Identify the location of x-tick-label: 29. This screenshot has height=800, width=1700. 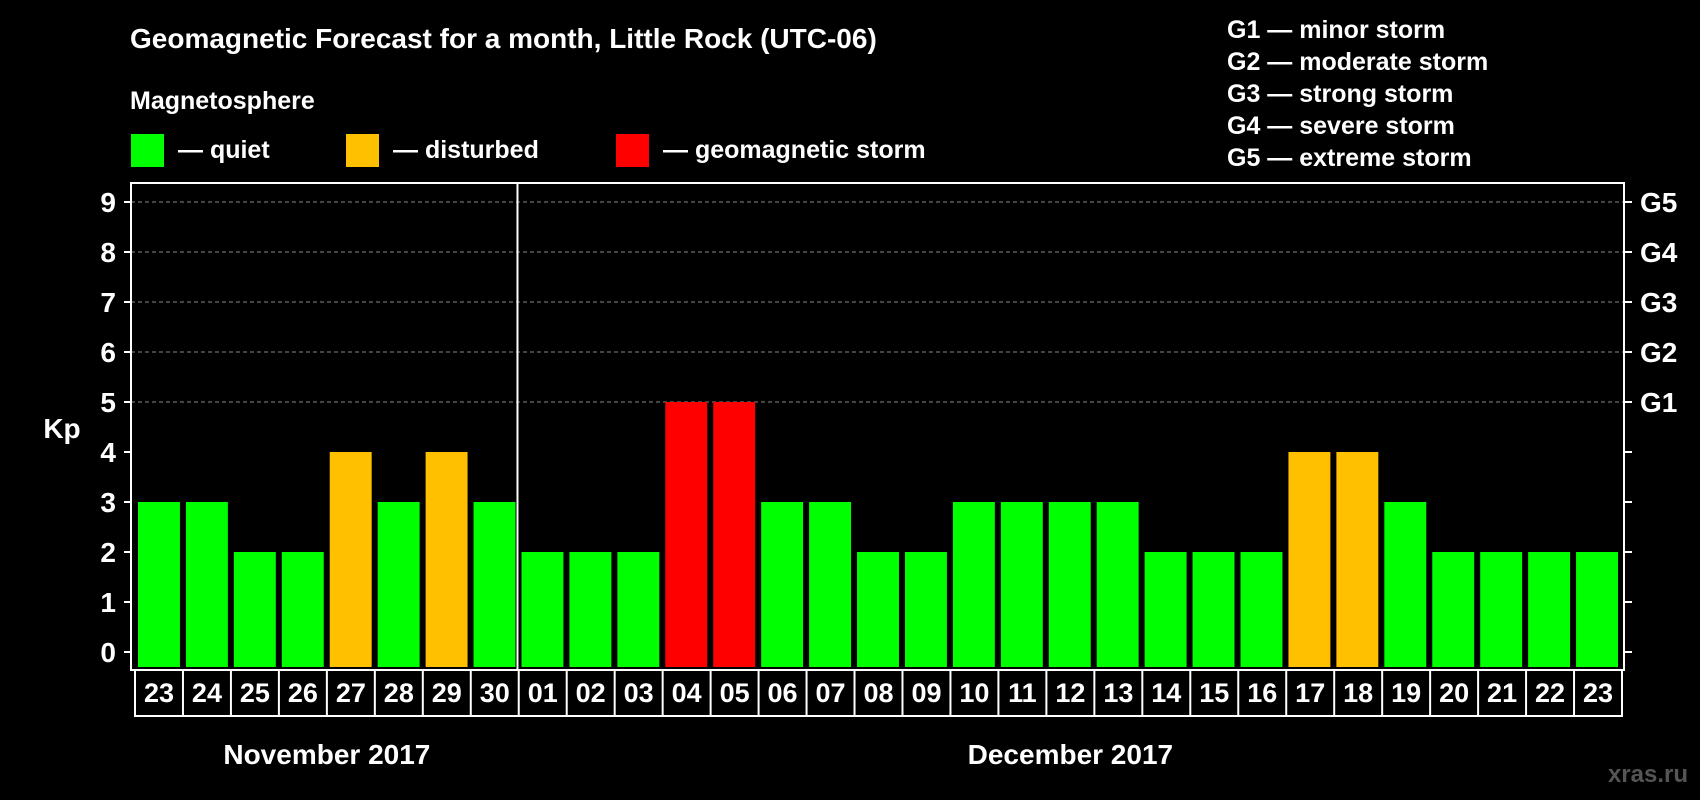
(447, 693).